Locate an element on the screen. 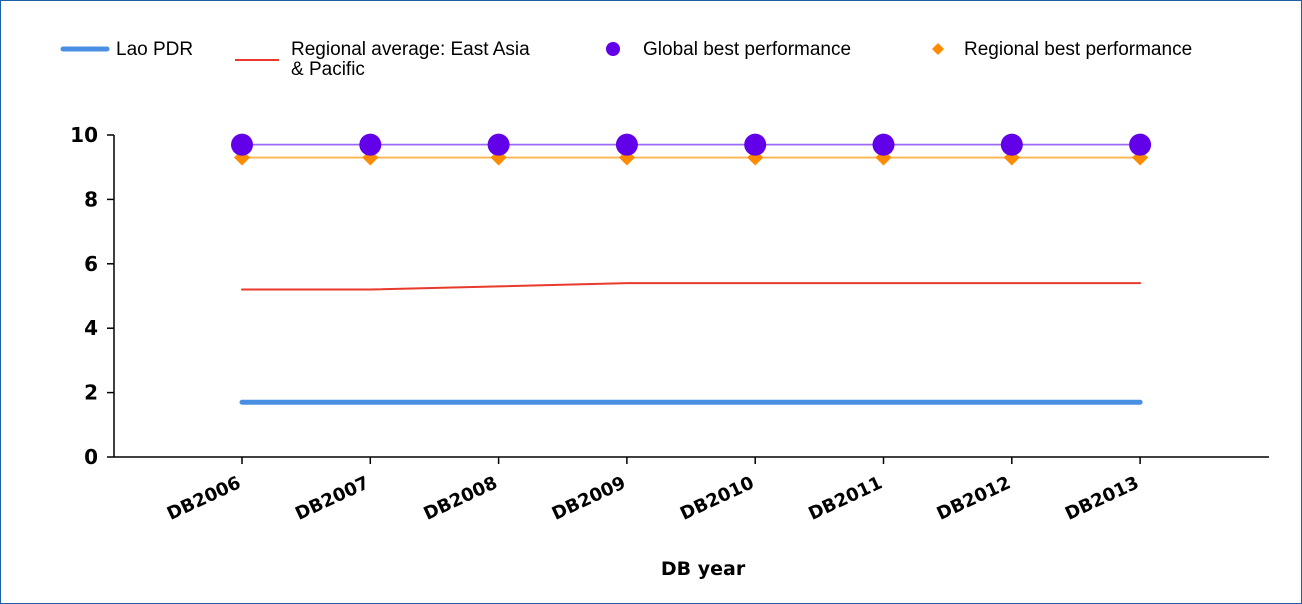 The height and width of the screenshot is (604, 1302). series-line is located at coordinates (691, 286).